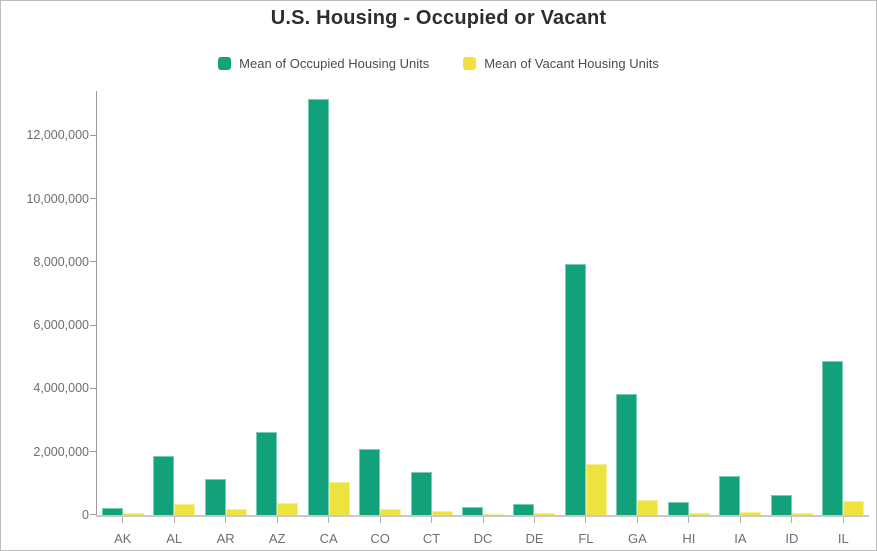  I want to click on bar-group-ak: AK, so click(122, 318).